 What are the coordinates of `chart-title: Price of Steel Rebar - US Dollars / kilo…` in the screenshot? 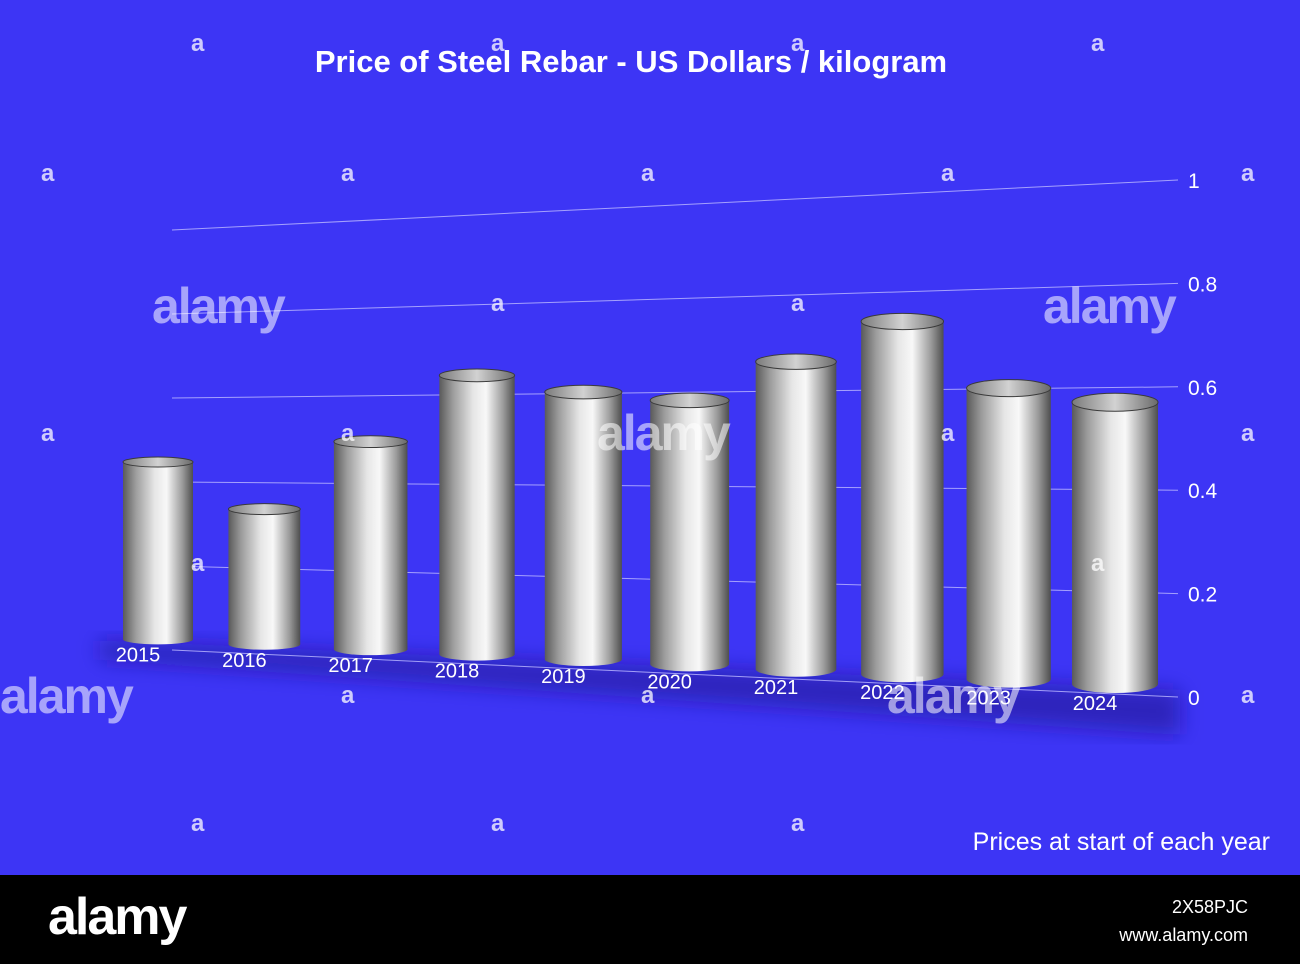 It's located at (631, 61).